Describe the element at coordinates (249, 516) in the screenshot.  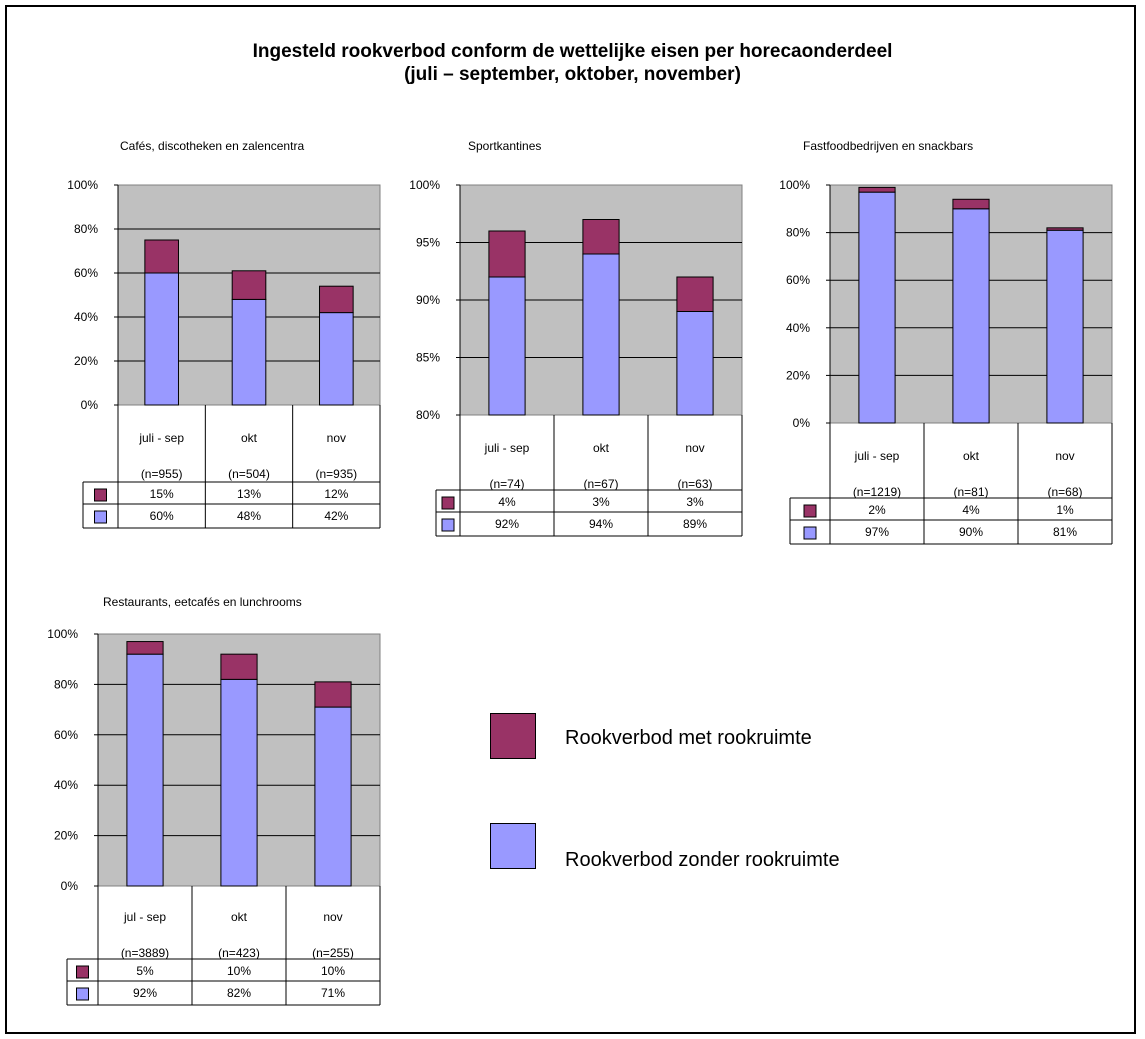
I see `data-label-without-room: 48%` at that location.